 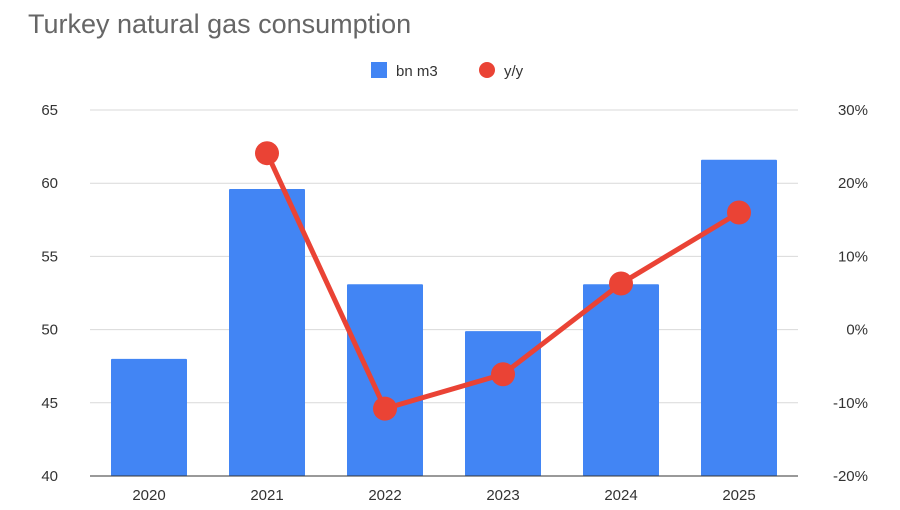 What do you see at coordinates (385, 408) in the screenshot?
I see `yy-point-2022` at bounding box center [385, 408].